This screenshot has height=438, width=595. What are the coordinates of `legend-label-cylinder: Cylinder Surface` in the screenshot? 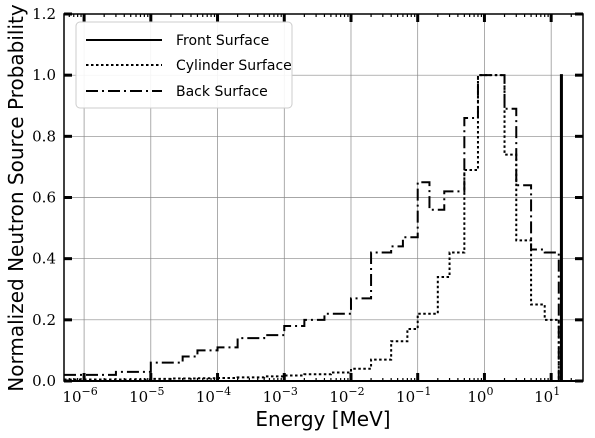 It's located at (234, 66).